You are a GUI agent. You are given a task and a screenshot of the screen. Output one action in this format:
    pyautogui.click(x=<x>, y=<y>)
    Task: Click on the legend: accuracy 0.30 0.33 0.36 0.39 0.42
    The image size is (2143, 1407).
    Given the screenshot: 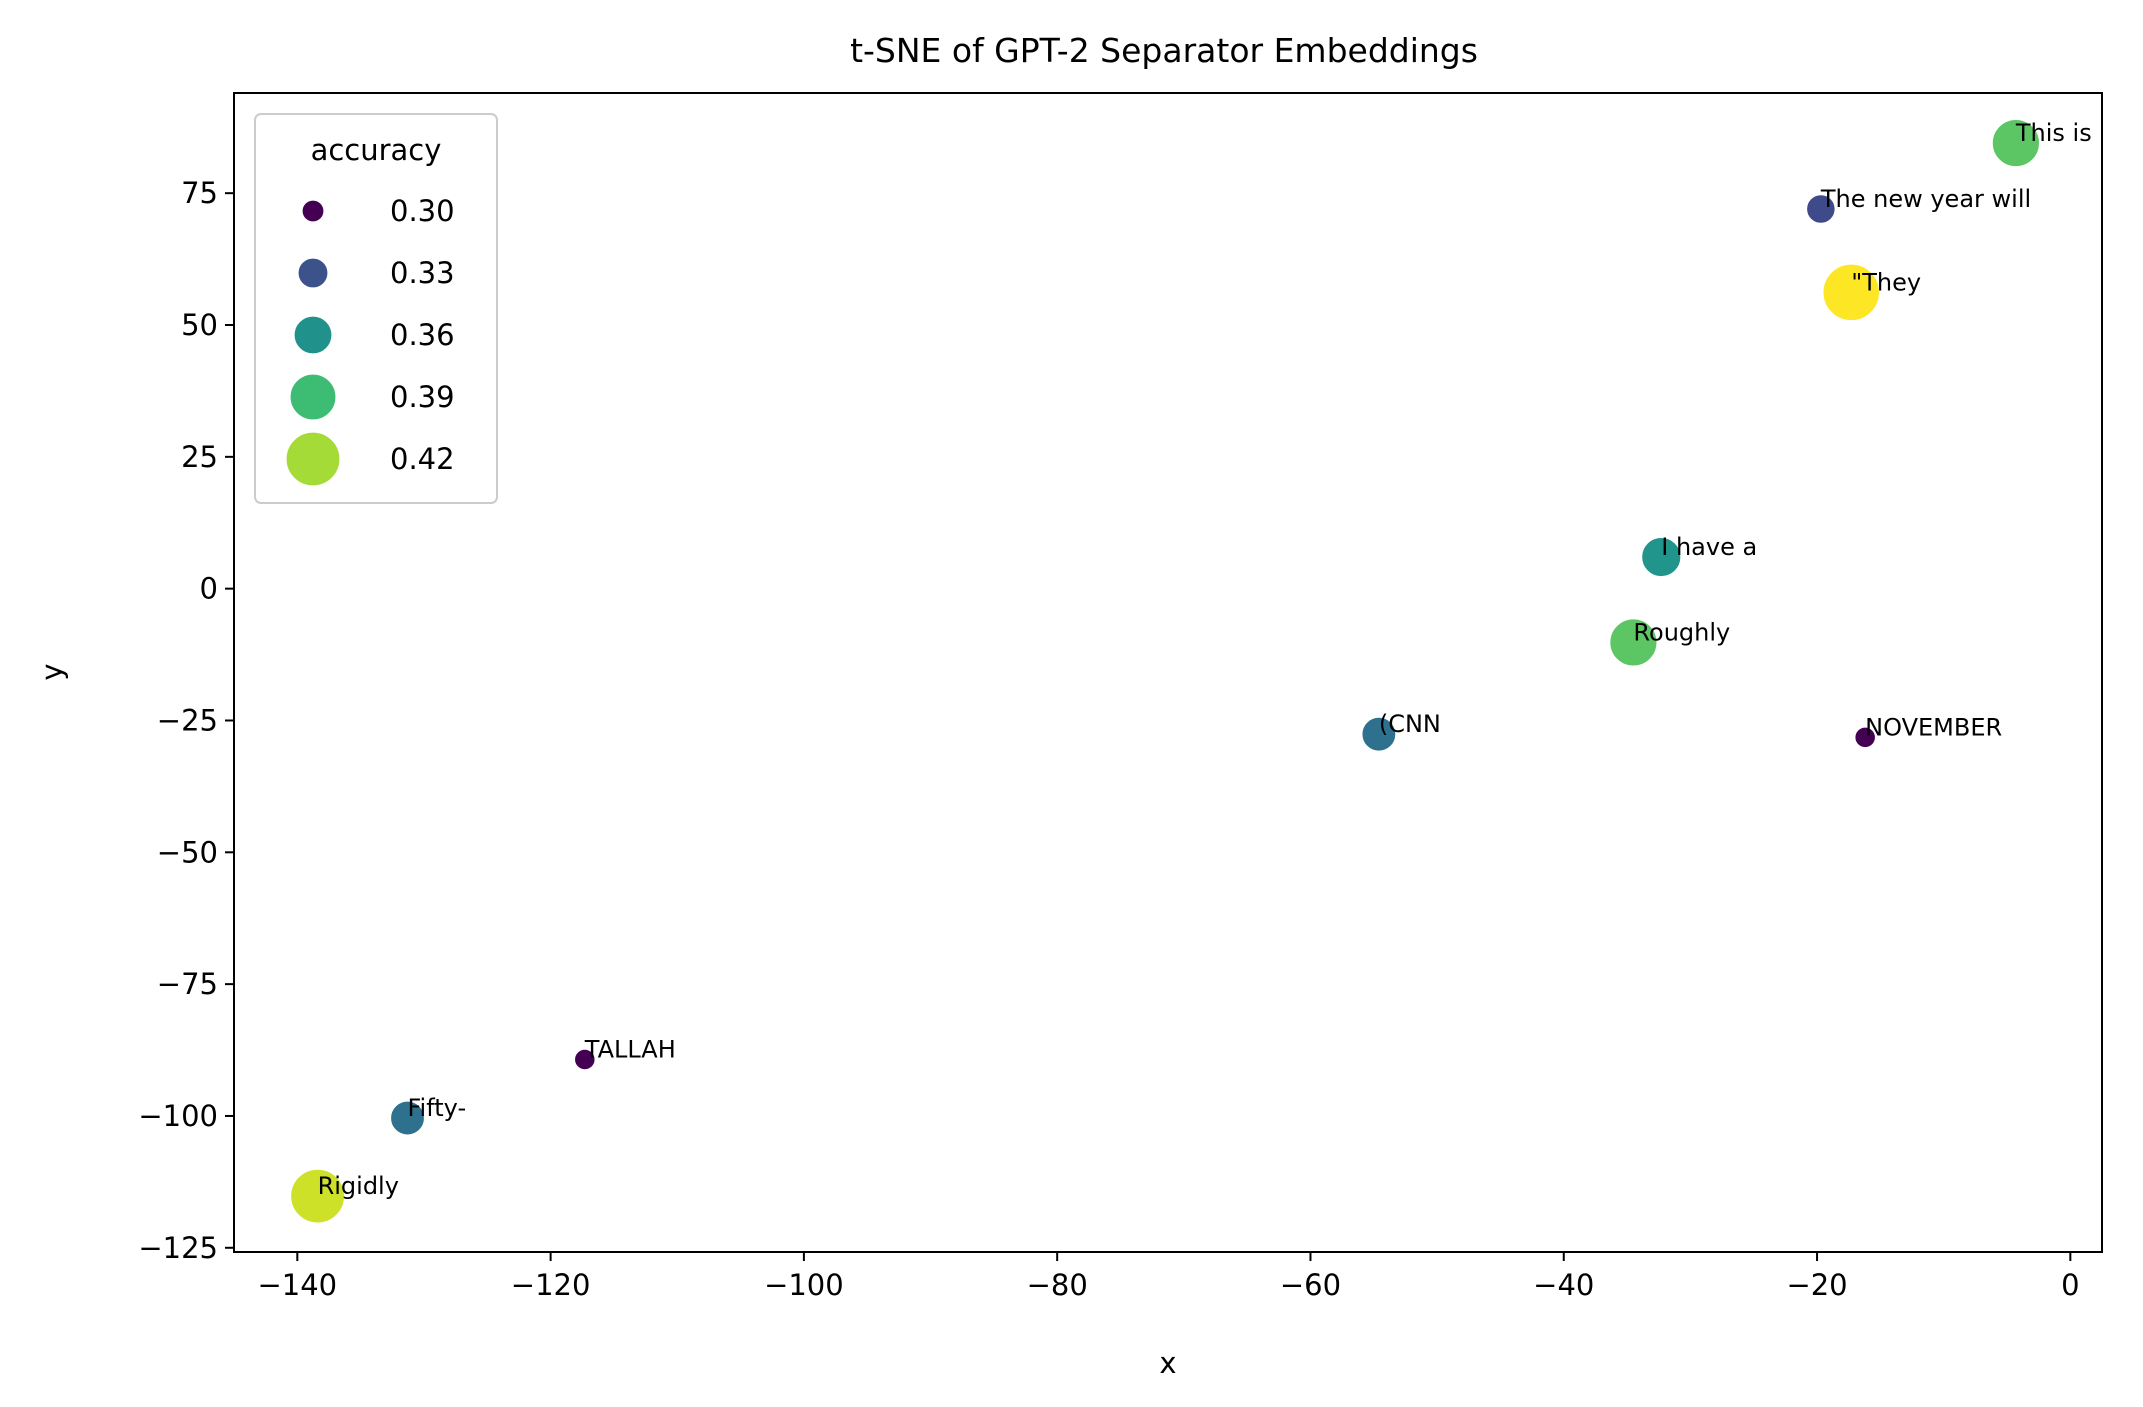 What is the action you would take?
    pyautogui.click(x=376, y=308)
    